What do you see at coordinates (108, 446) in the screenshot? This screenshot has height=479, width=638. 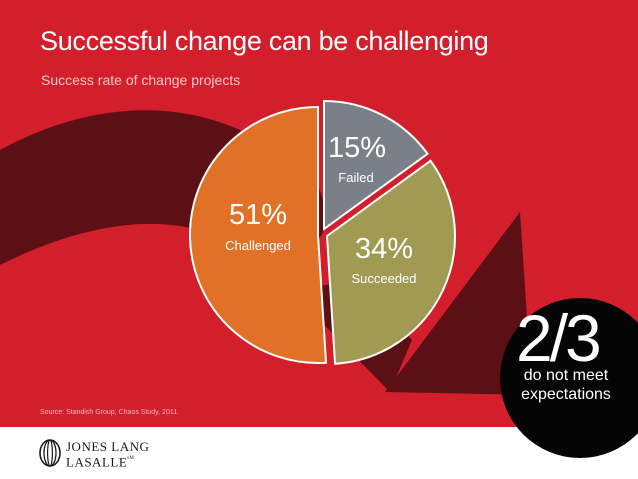 I see `logo-text-line-1: JONES LANG` at bounding box center [108, 446].